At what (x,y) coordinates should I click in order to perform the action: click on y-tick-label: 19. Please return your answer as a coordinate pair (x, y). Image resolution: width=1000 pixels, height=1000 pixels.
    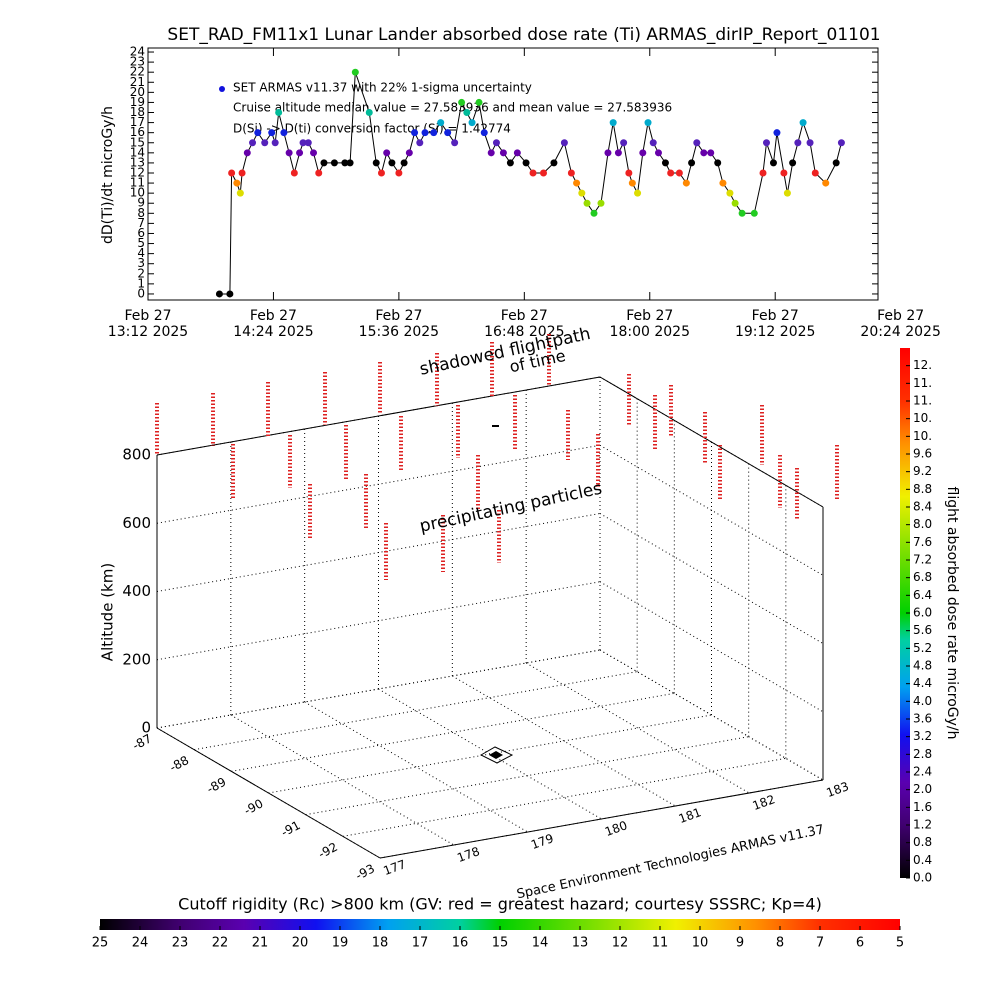
    Looking at the image, I should click on (137, 102).